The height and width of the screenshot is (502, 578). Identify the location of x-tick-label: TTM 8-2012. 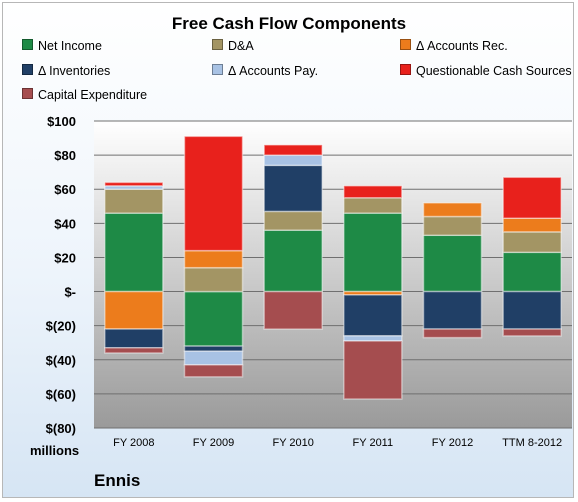
(532, 443).